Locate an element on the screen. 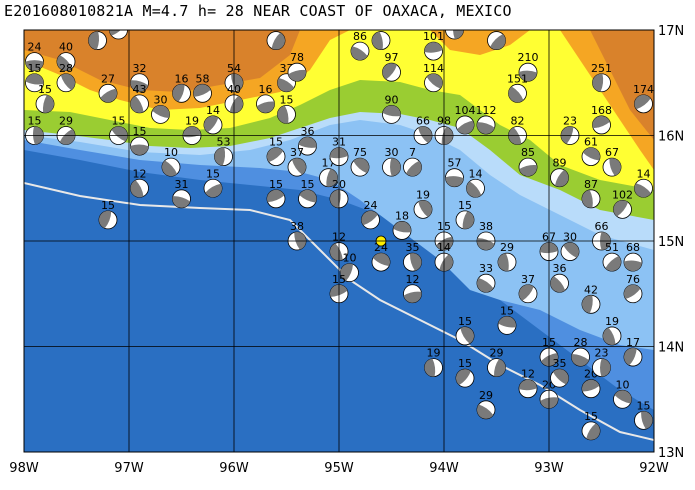  focal-mechanism: 27 is located at coordinates (108, 87).